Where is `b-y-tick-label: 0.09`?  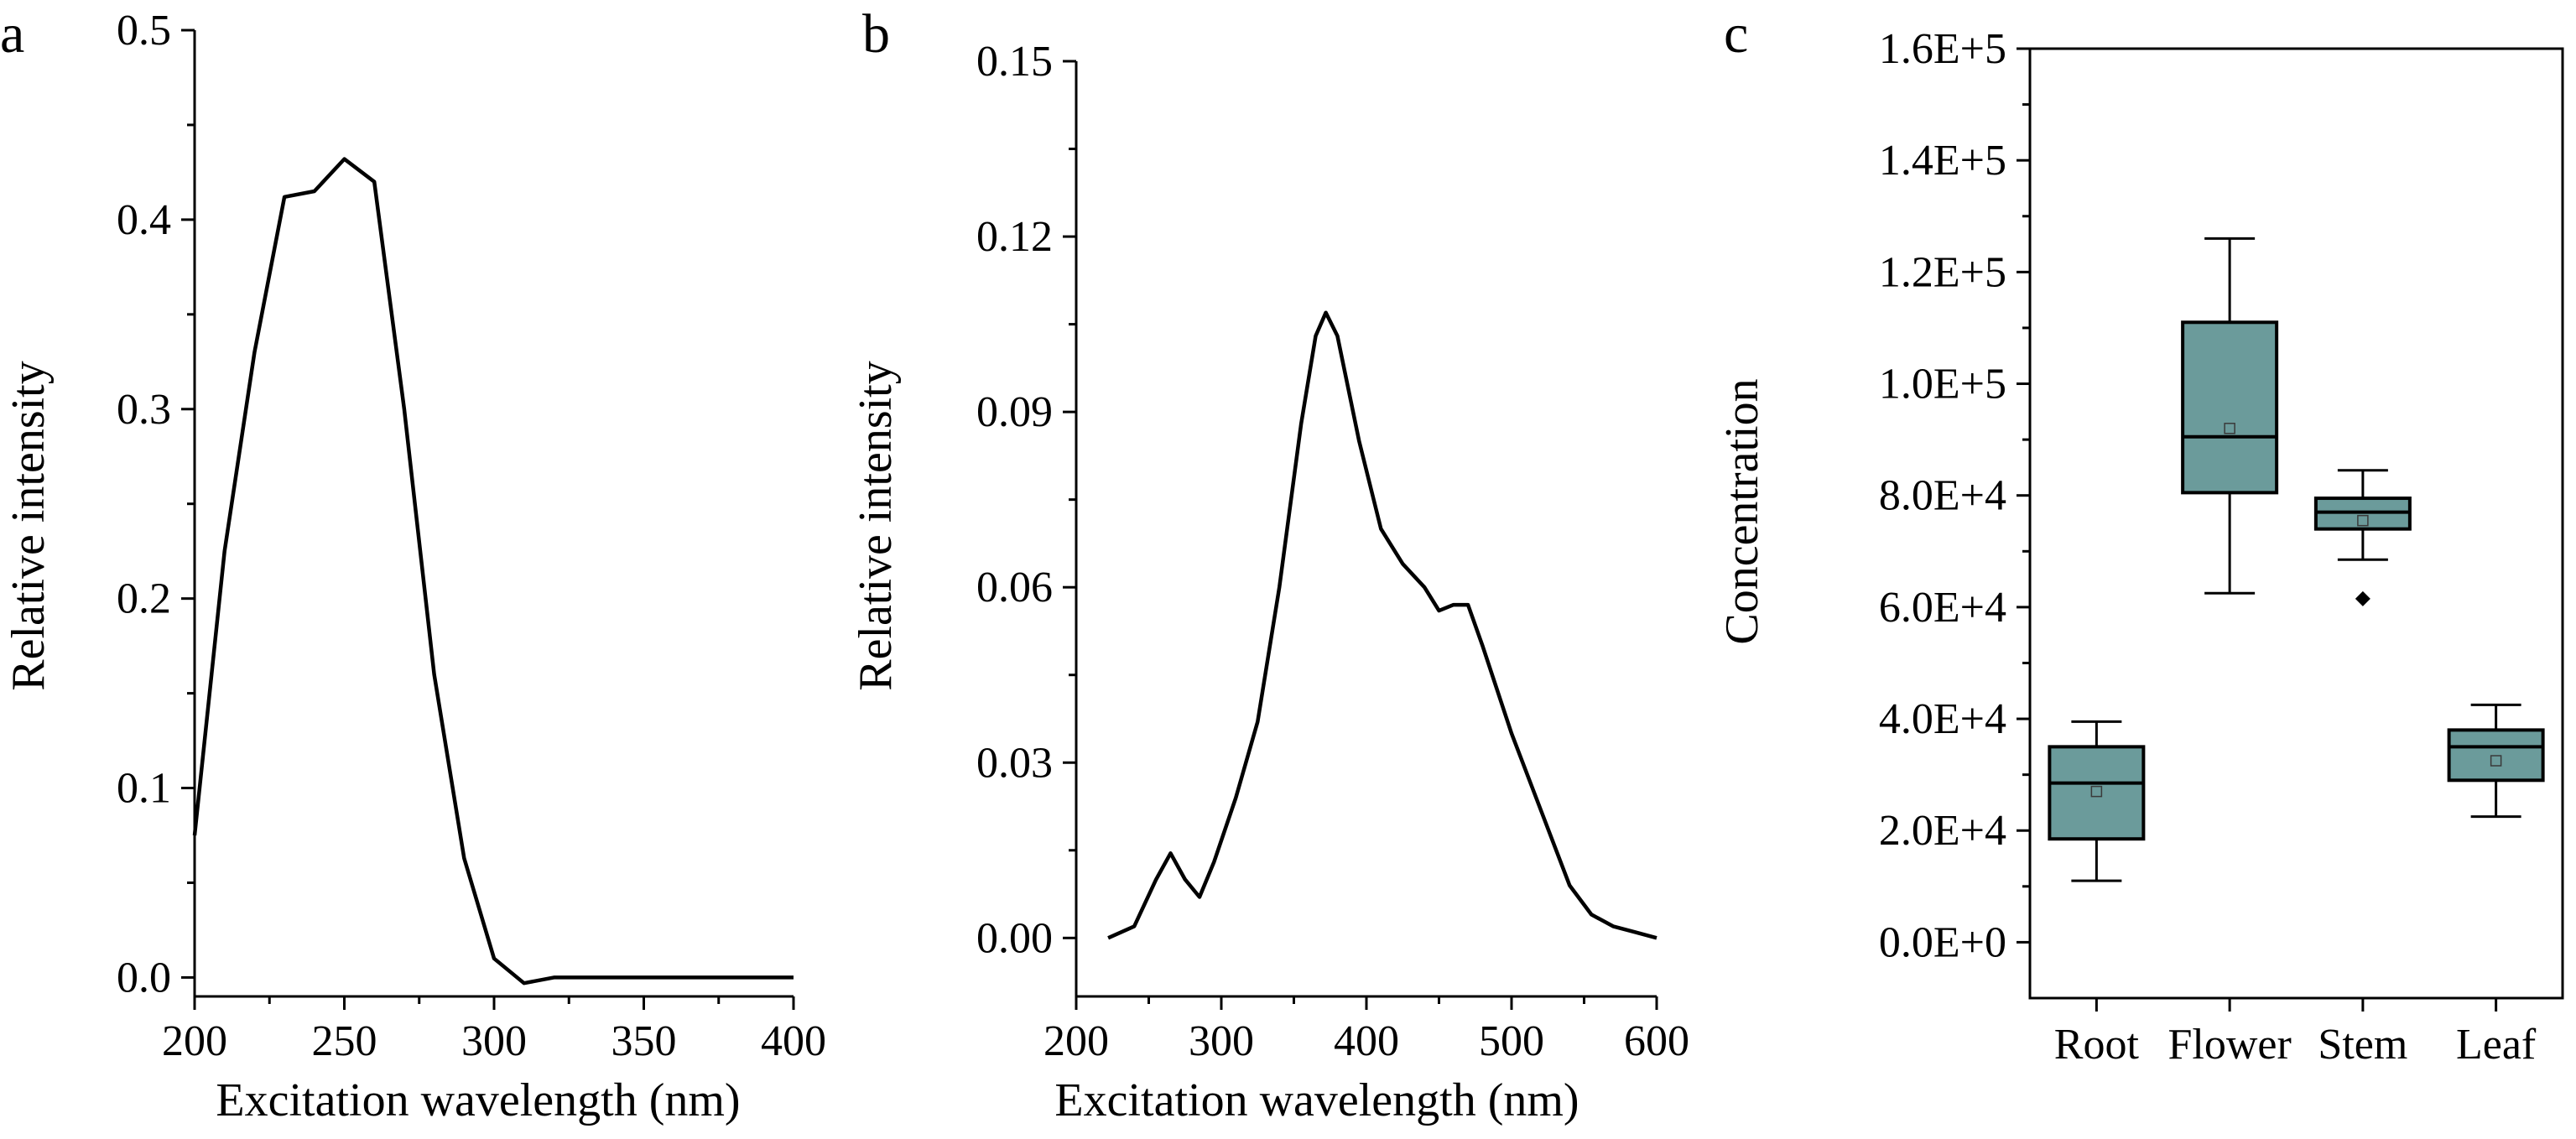
b-y-tick-label: 0.09 is located at coordinates (1014, 412).